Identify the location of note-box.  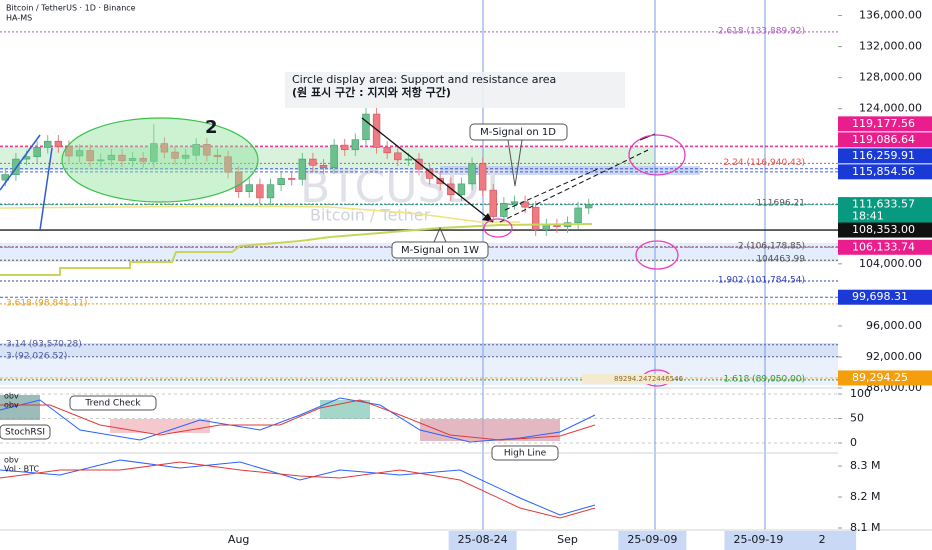
(455, 90).